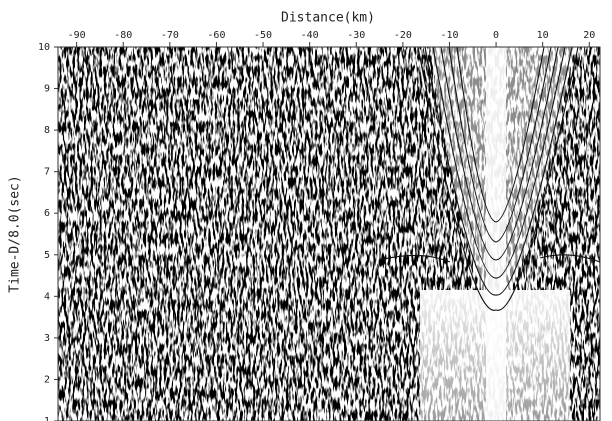 This screenshot has height=421, width=612. I want to click on y-tick-label: 9, so click(47, 89).